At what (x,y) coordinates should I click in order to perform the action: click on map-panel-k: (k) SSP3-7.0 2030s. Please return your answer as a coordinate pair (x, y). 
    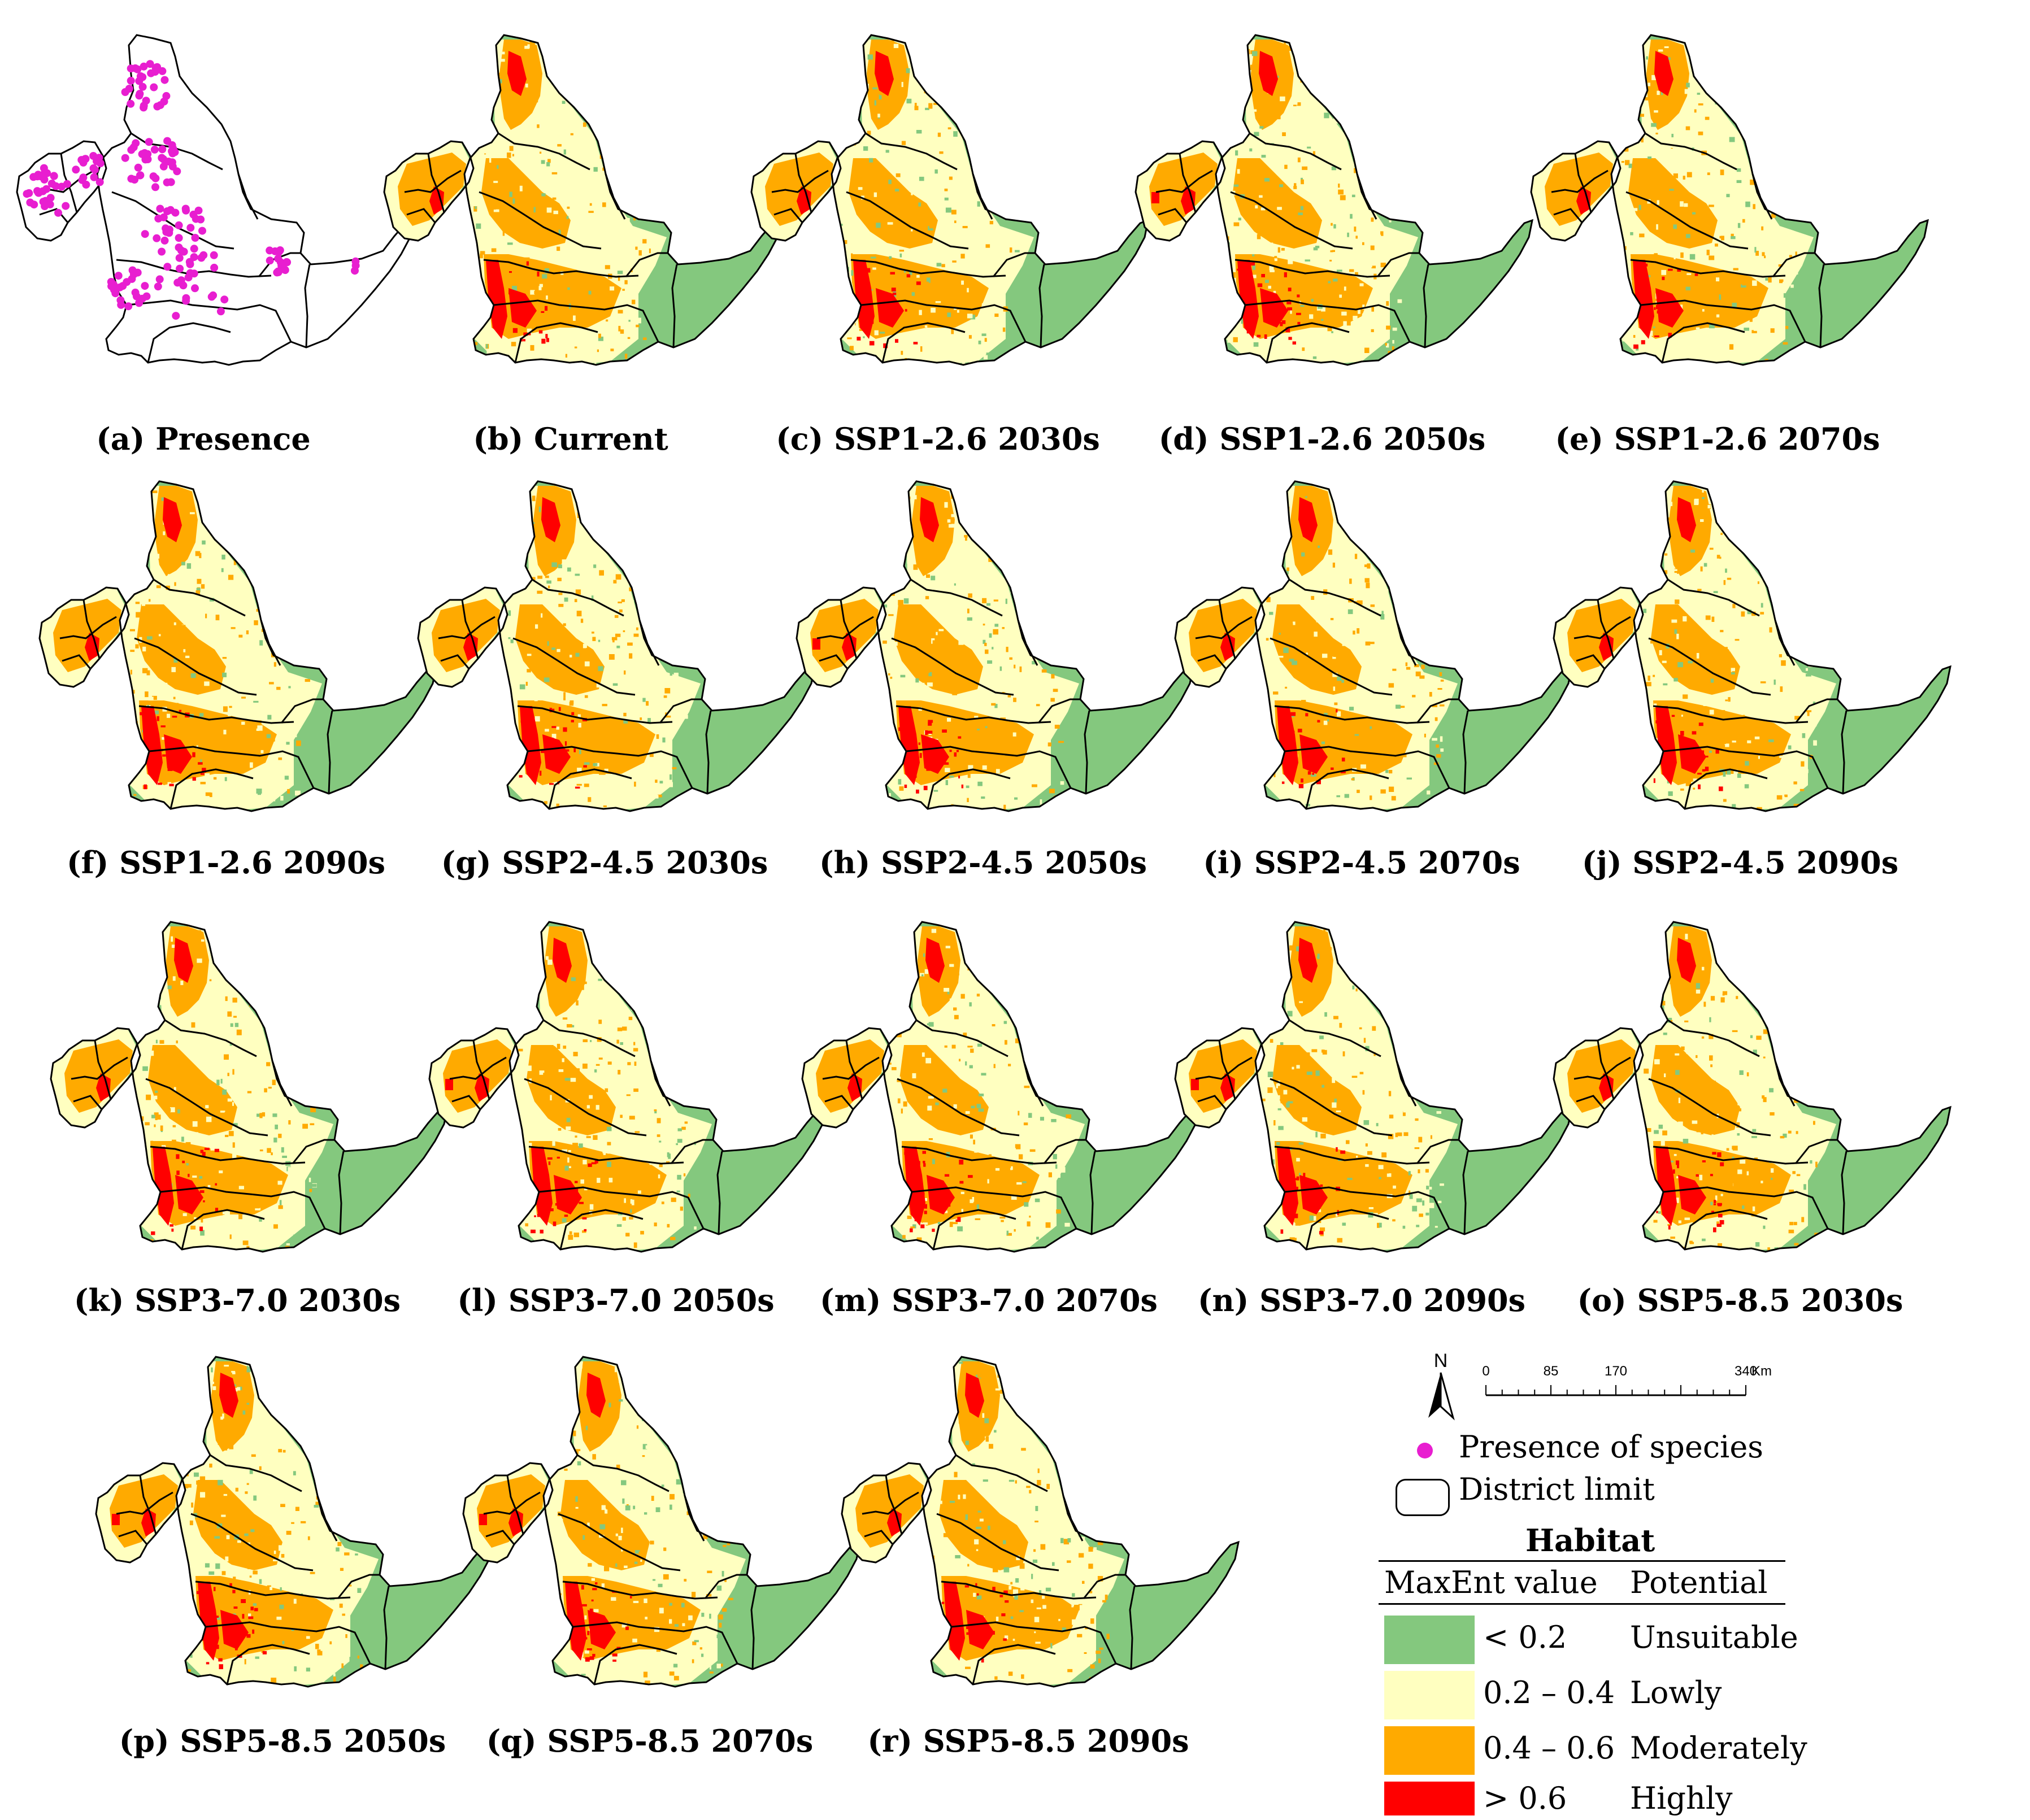
    Looking at the image, I should click on (244, 1129).